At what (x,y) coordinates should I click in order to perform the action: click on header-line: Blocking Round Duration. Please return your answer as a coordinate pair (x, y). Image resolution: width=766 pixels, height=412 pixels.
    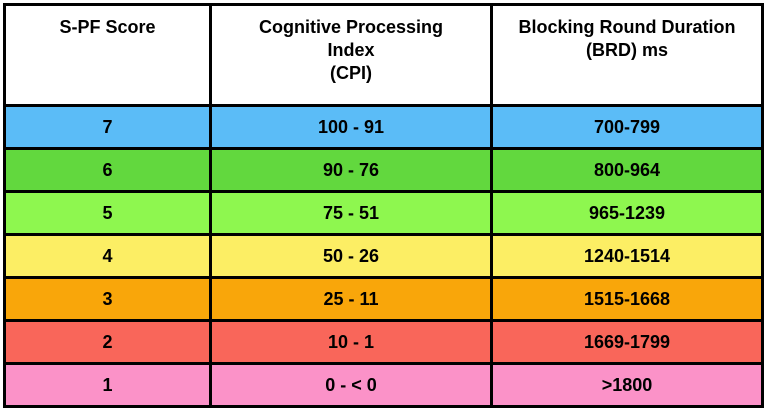
    Looking at the image, I should click on (627, 27).